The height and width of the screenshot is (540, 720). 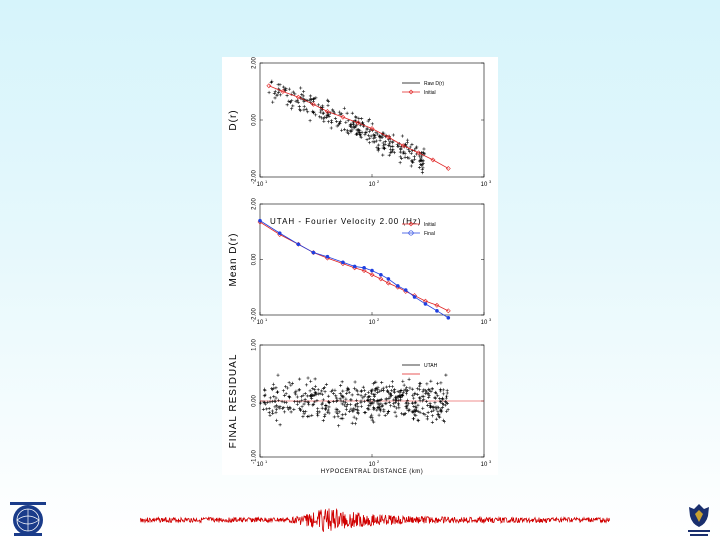 I want to click on y-axis-label: Mean D(r), so click(x=233, y=259).